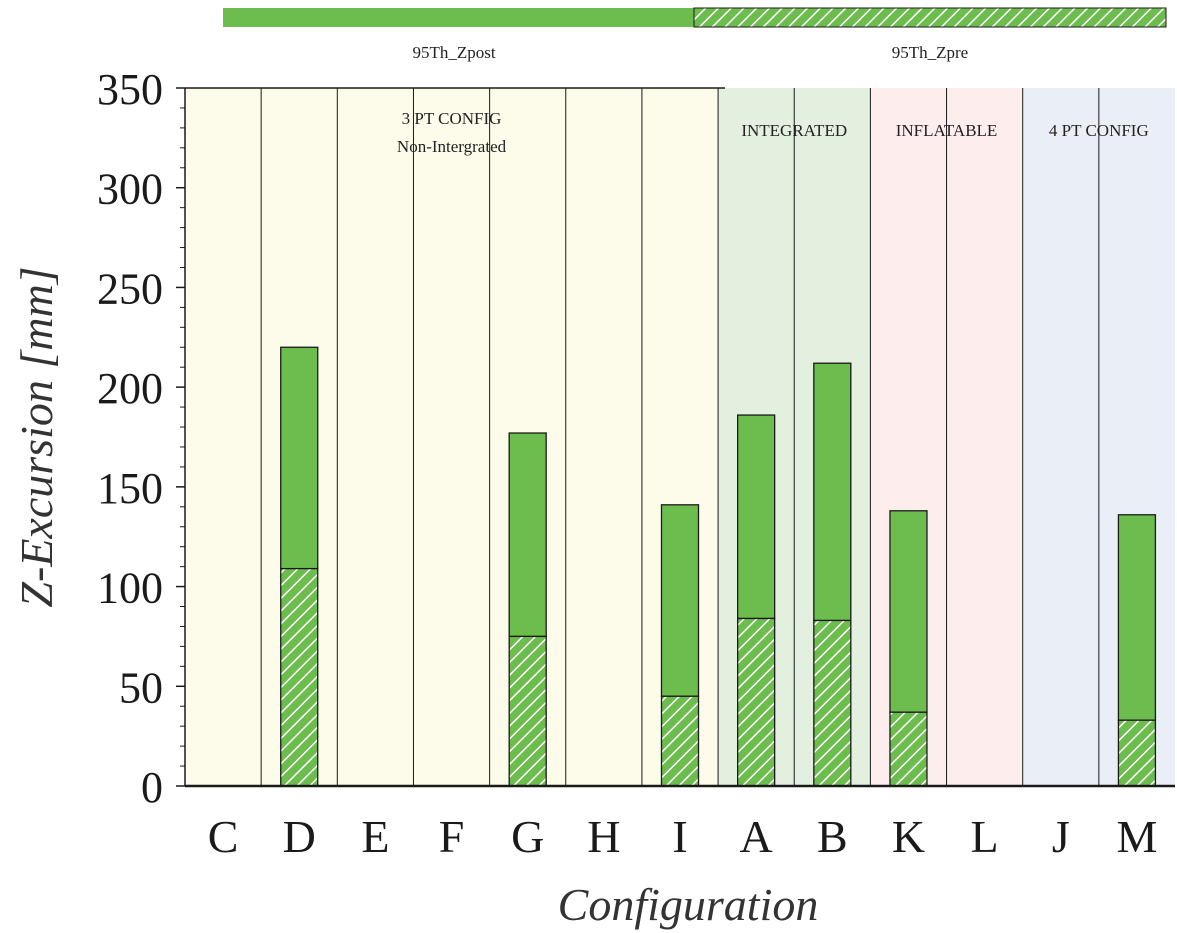 Image resolution: width=1177 pixels, height=933 pixels. Describe the element at coordinates (947, 130) in the screenshot. I see `group-label: INFLATABLE` at that location.